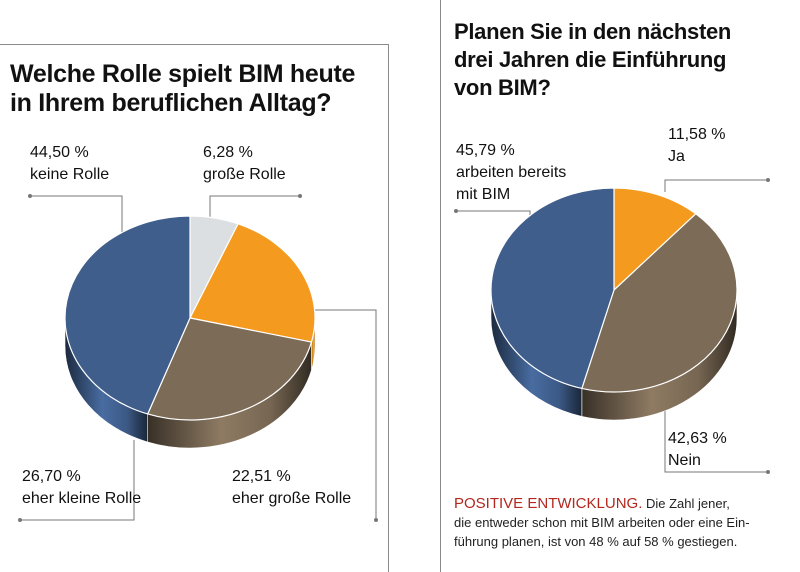 The image size is (800, 572). I want to click on left-frame-top, so click(194, 44).